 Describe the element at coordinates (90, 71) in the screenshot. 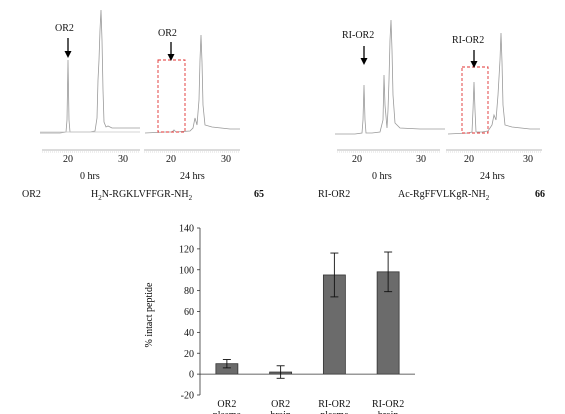

I see `trace-or2-0hrs` at that location.